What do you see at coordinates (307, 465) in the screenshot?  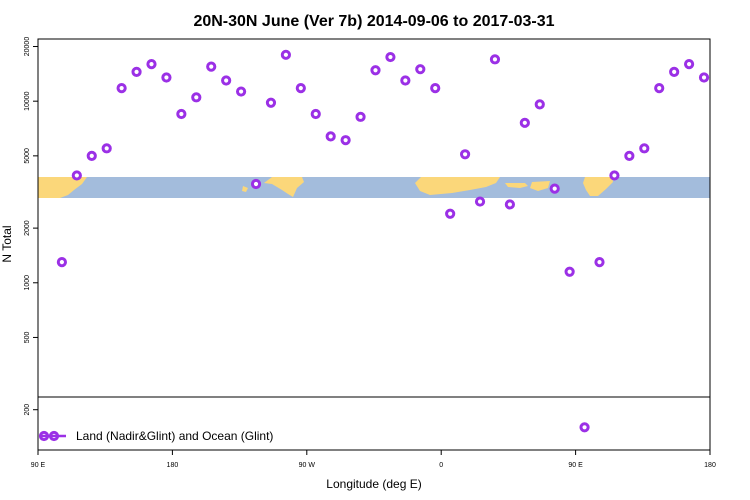 I see `x-tick-label: 90 W` at bounding box center [307, 465].